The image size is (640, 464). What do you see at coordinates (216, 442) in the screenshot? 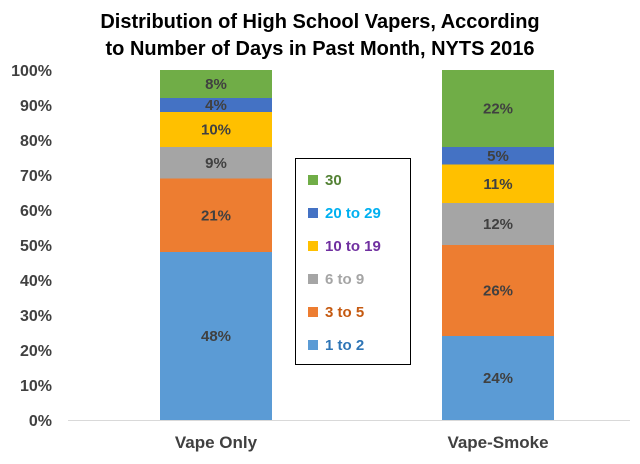
I see `category-label: Vape Only` at bounding box center [216, 442].